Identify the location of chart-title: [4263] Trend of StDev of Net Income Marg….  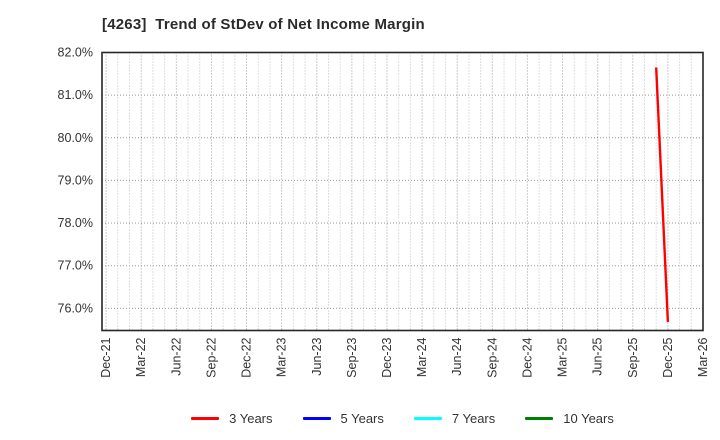
(263, 24).